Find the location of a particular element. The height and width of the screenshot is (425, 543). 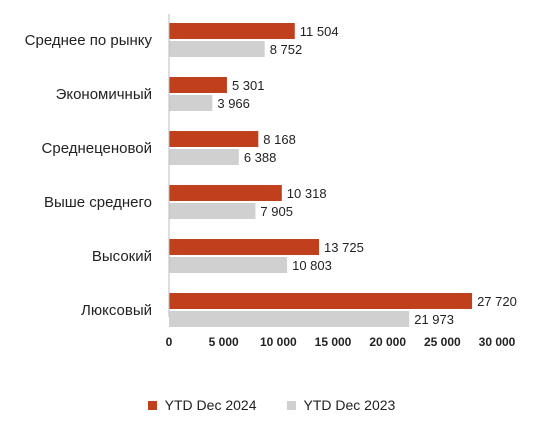

category-label: Экономичный is located at coordinates (104, 94).